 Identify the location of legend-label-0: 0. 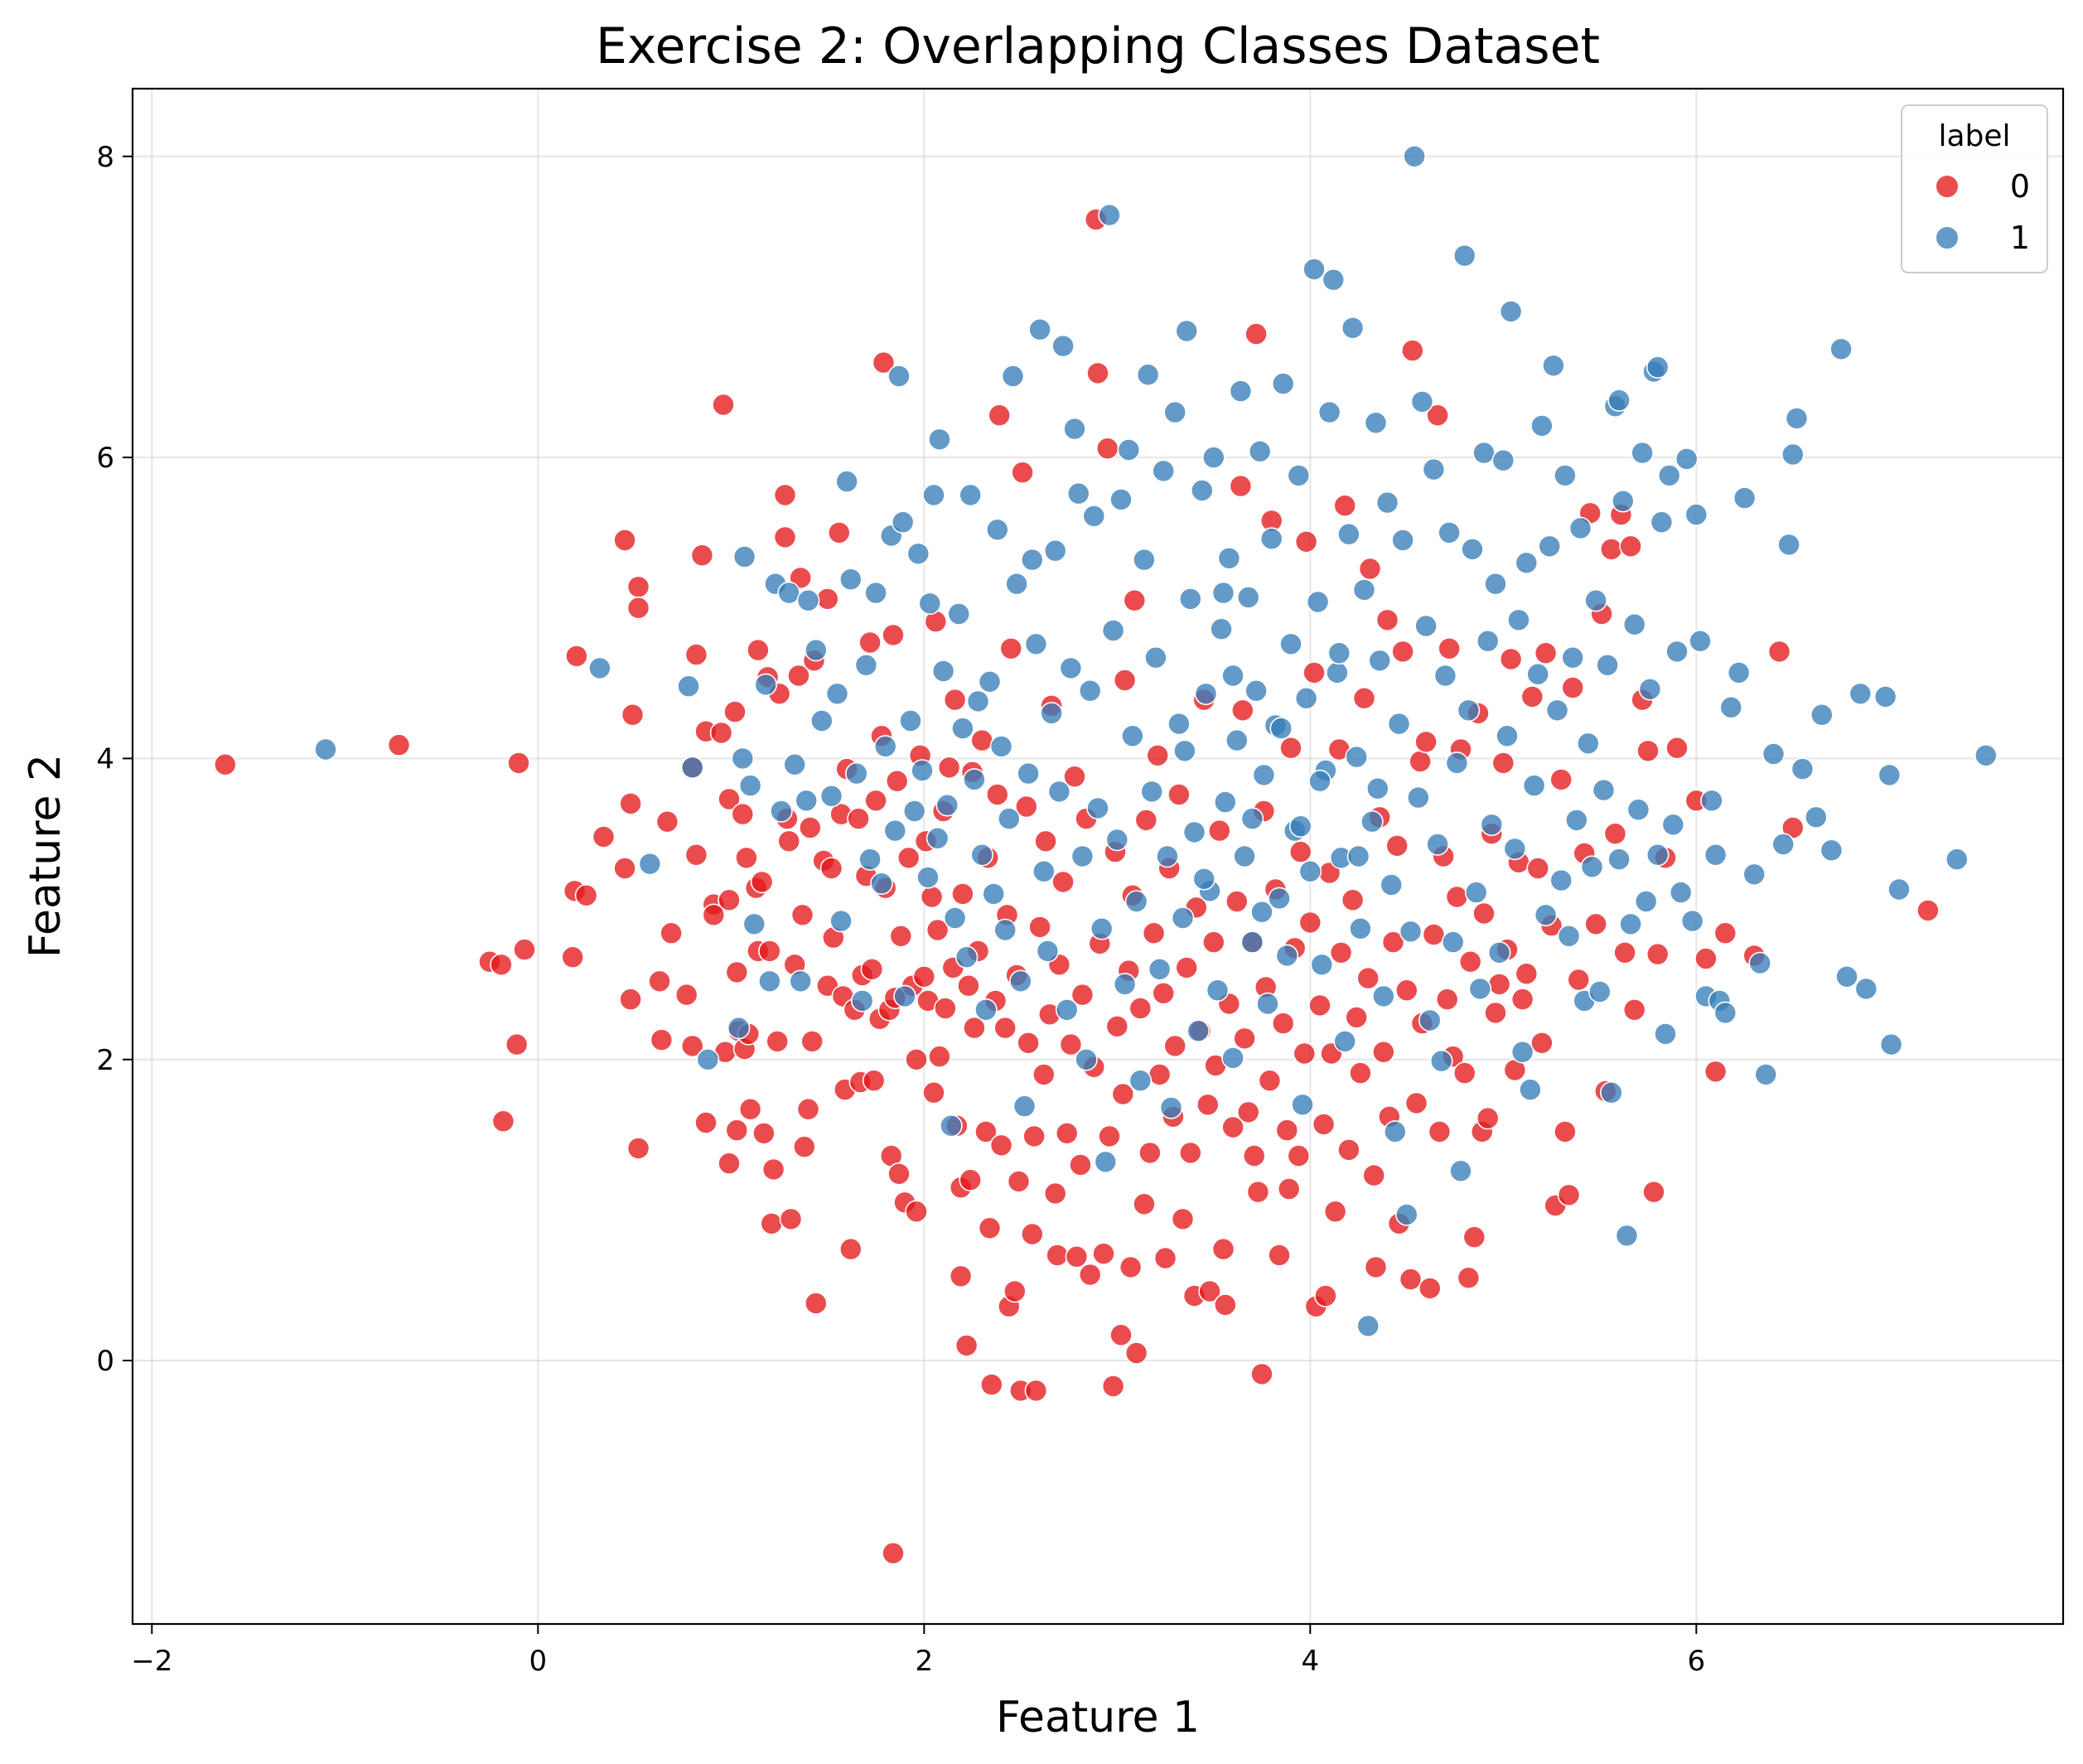
(2020, 186).